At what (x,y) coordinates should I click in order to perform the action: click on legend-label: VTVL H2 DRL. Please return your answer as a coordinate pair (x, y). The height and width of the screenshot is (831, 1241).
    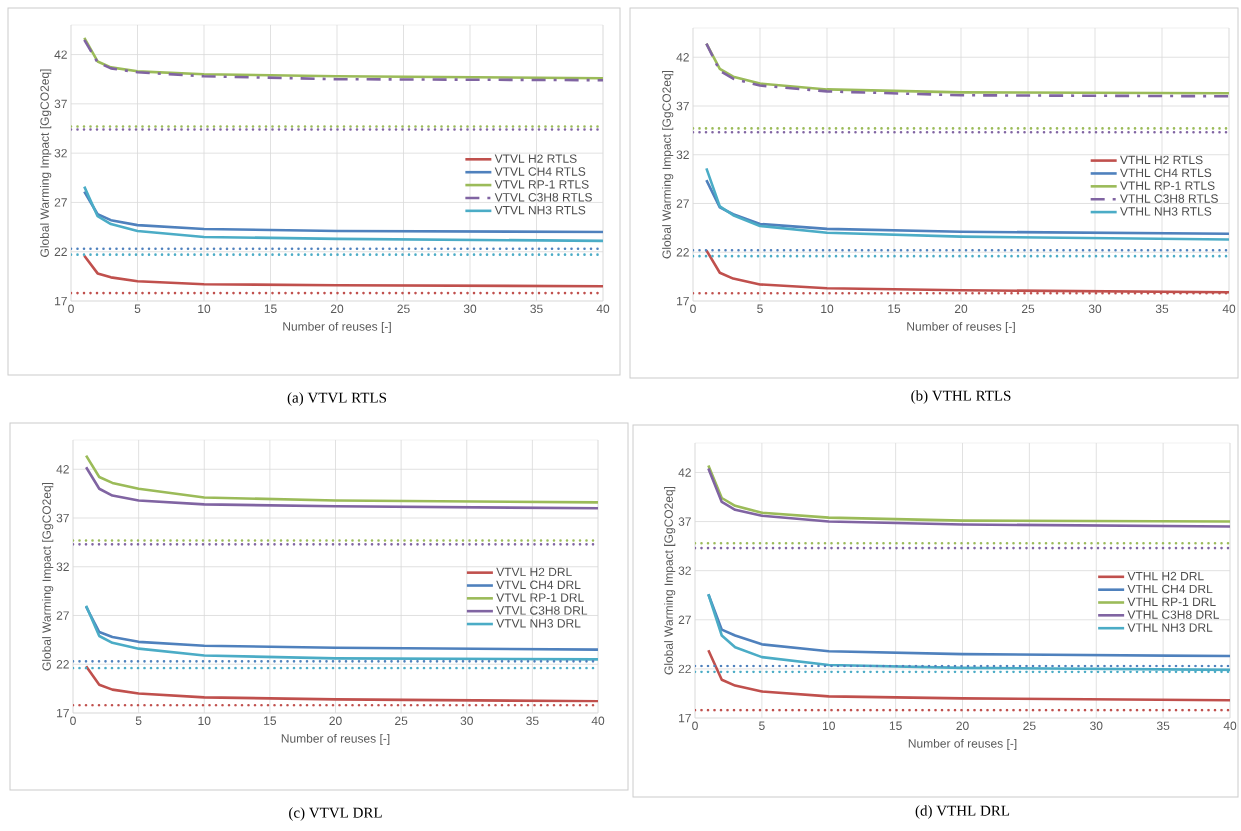
    Looking at the image, I should click on (534, 572).